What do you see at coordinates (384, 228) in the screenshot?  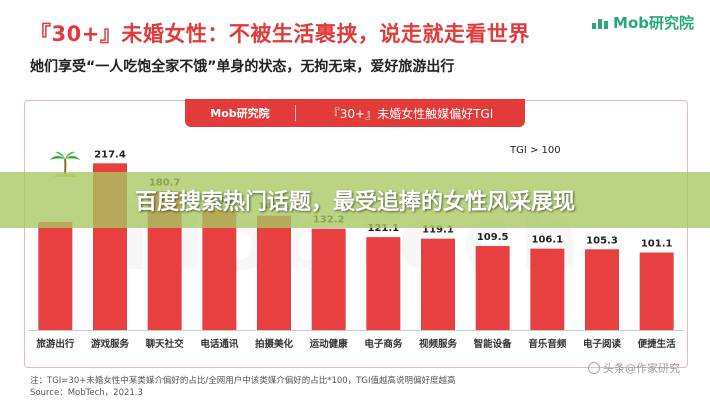 I see `bar-value-label-6: 121.1` at bounding box center [384, 228].